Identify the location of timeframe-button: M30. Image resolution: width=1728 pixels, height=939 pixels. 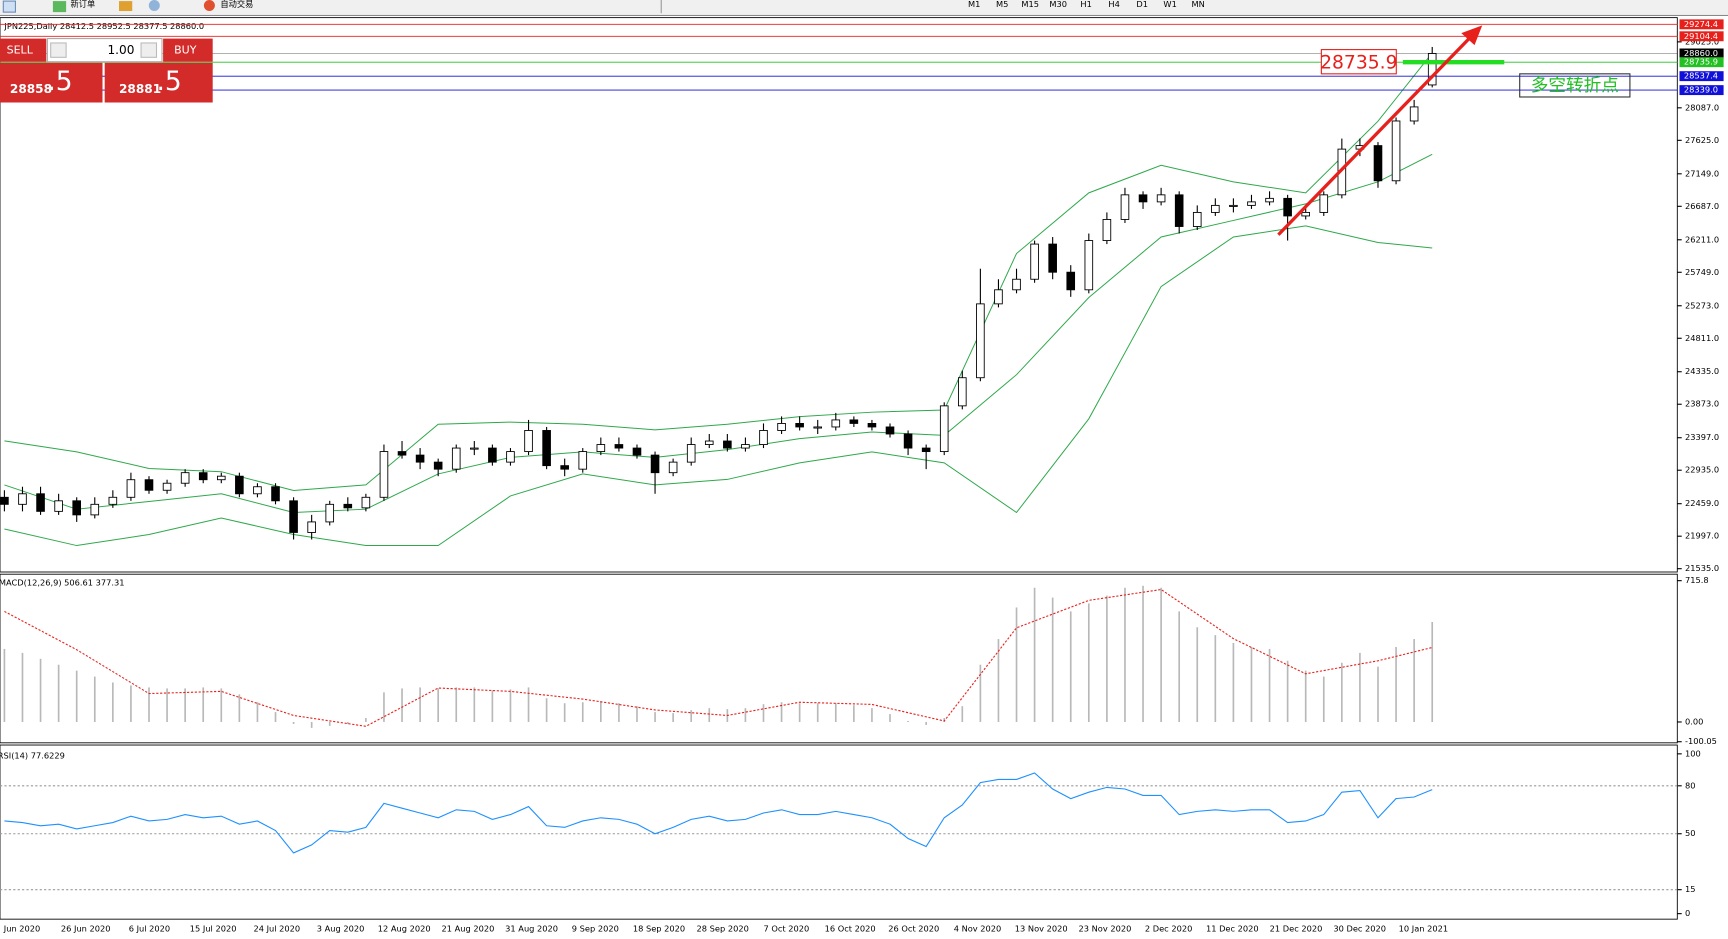
(1058, 4).